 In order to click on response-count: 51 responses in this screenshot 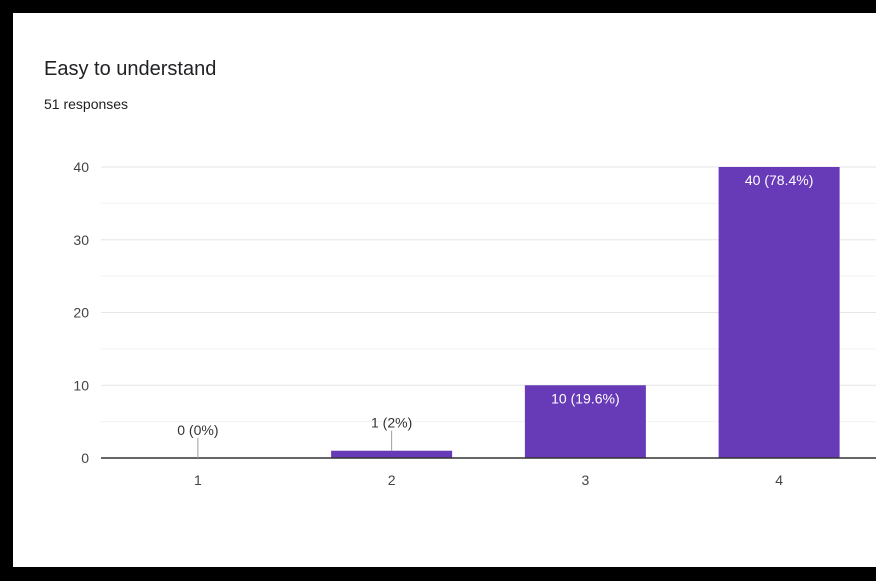, I will do `click(86, 104)`.